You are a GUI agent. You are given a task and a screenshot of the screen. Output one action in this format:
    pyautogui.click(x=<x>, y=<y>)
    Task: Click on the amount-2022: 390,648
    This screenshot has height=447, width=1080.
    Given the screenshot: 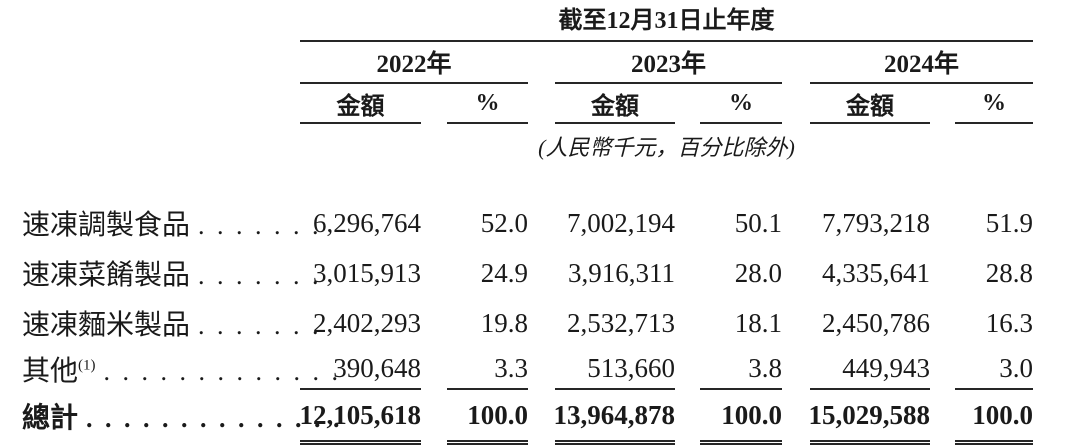 What is the action you would take?
    pyautogui.click(x=360, y=369)
    